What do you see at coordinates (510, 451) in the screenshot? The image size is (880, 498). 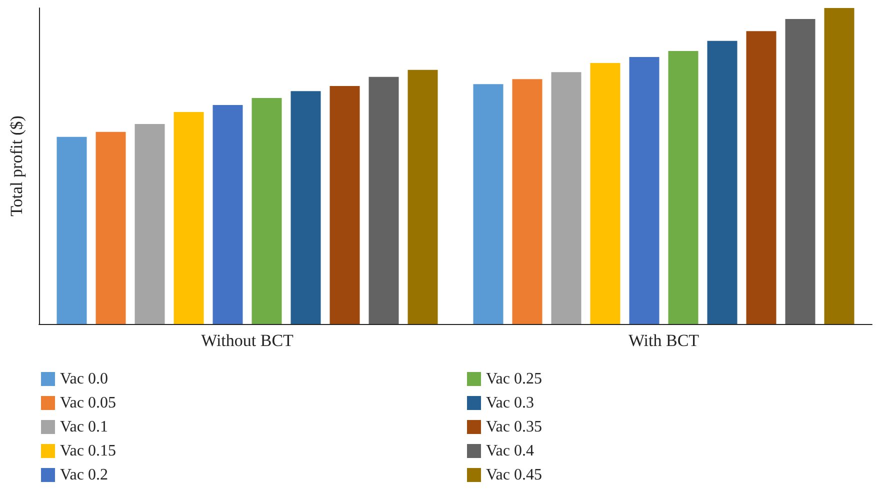 I see `legend-label: Vac 0.4` at bounding box center [510, 451].